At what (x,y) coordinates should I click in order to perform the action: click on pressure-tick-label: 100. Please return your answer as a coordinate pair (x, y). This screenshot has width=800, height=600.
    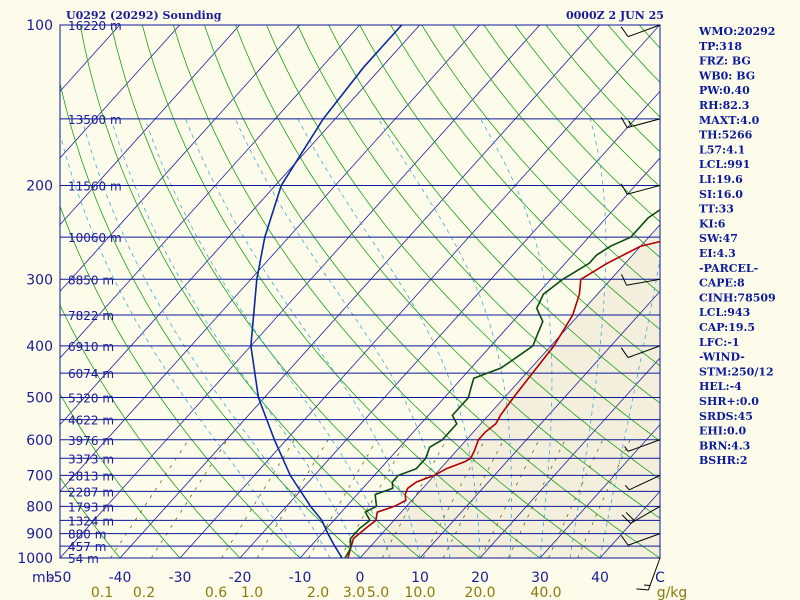
    Looking at the image, I should click on (39, 26).